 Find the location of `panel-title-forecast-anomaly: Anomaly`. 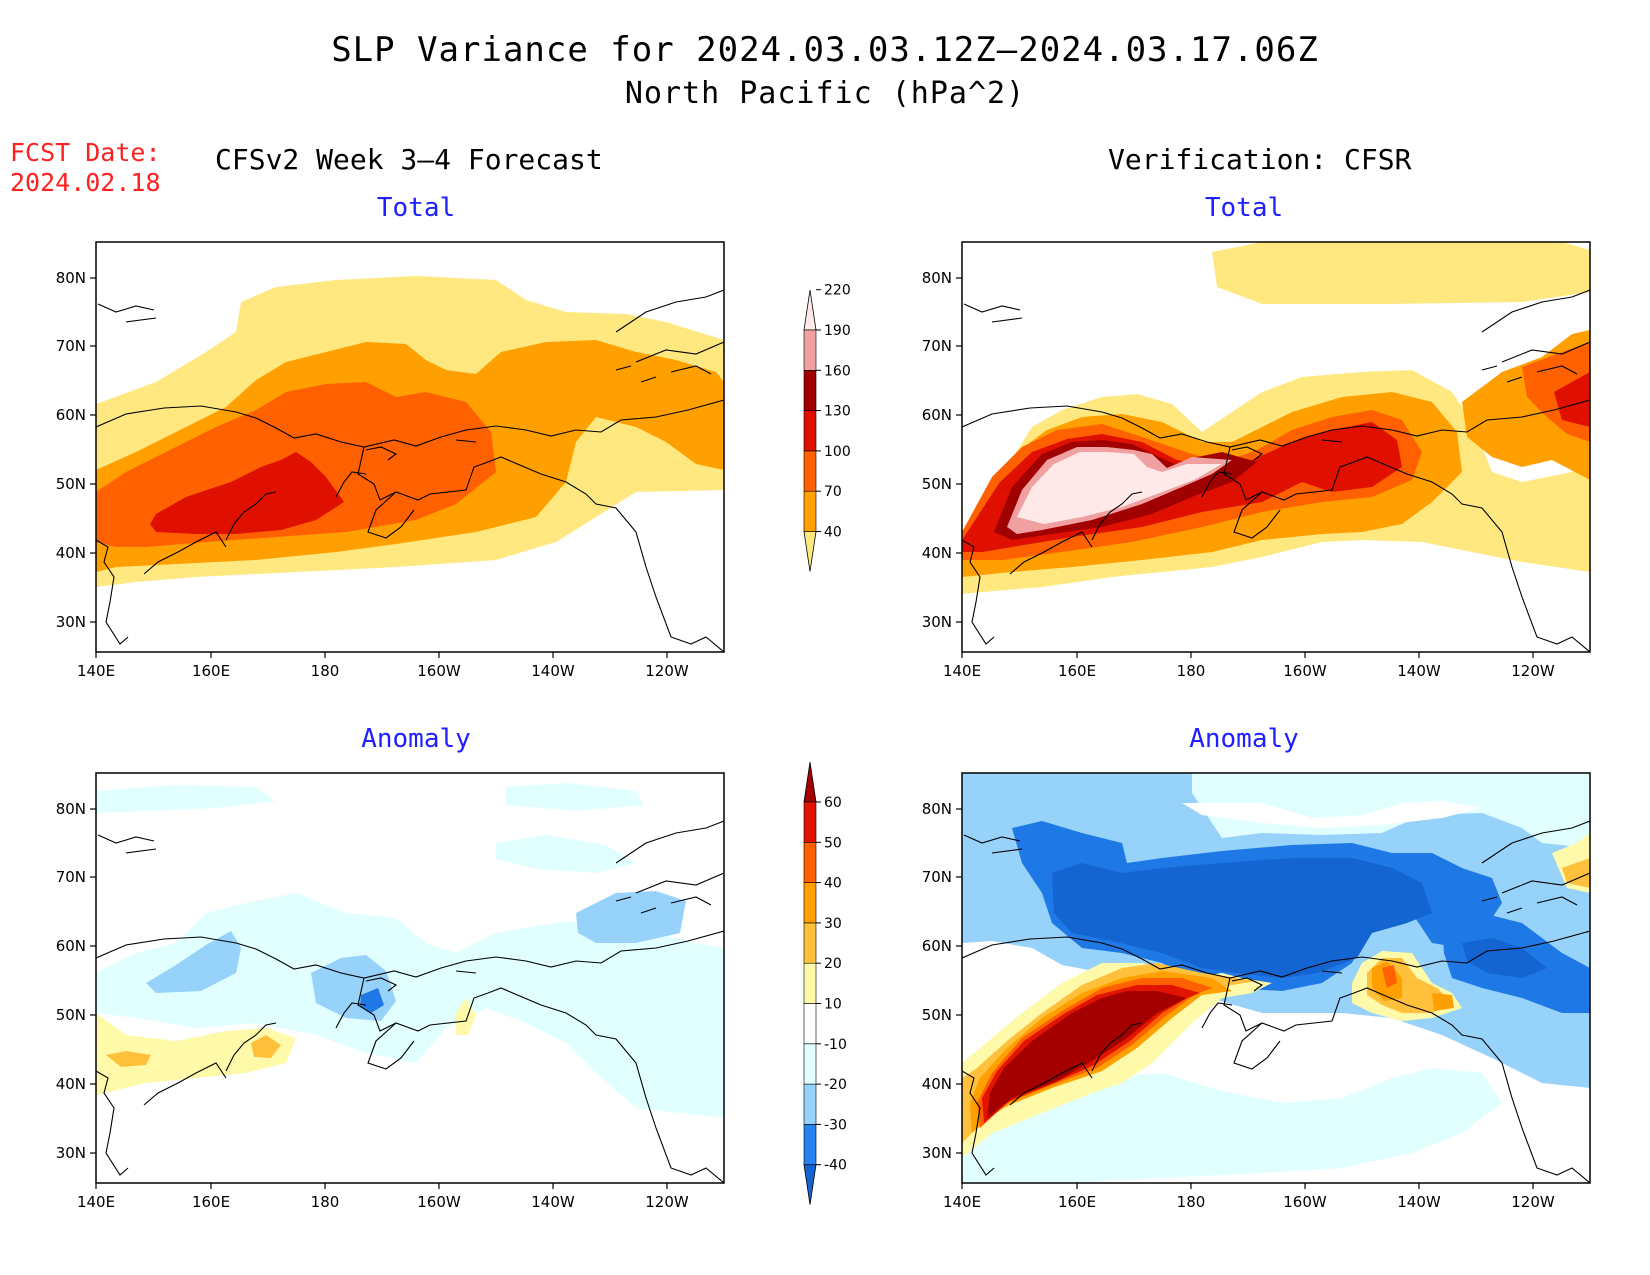

panel-title-forecast-anomaly: Anomaly is located at coordinates (416, 739).